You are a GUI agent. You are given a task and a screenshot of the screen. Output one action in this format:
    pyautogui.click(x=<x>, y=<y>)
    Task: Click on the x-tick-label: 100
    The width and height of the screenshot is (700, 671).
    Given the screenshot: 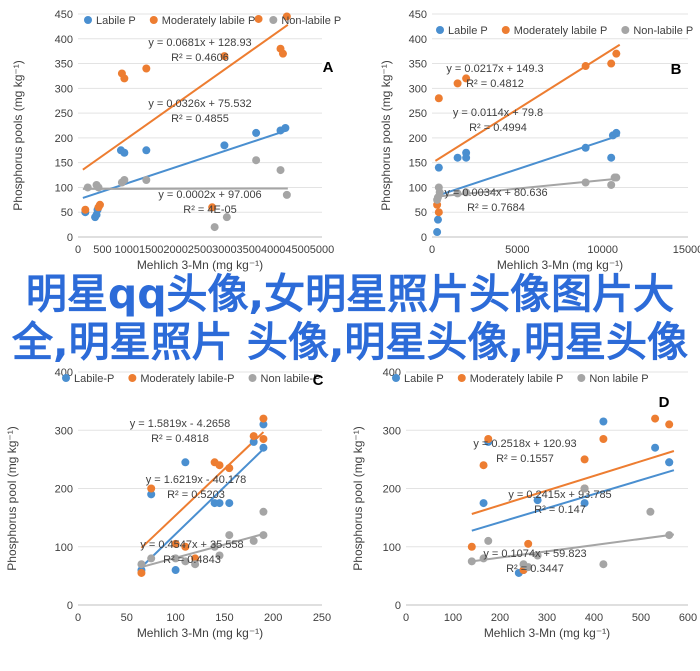 What is the action you would take?
    pyautogui.click(x=453, y=618)
    